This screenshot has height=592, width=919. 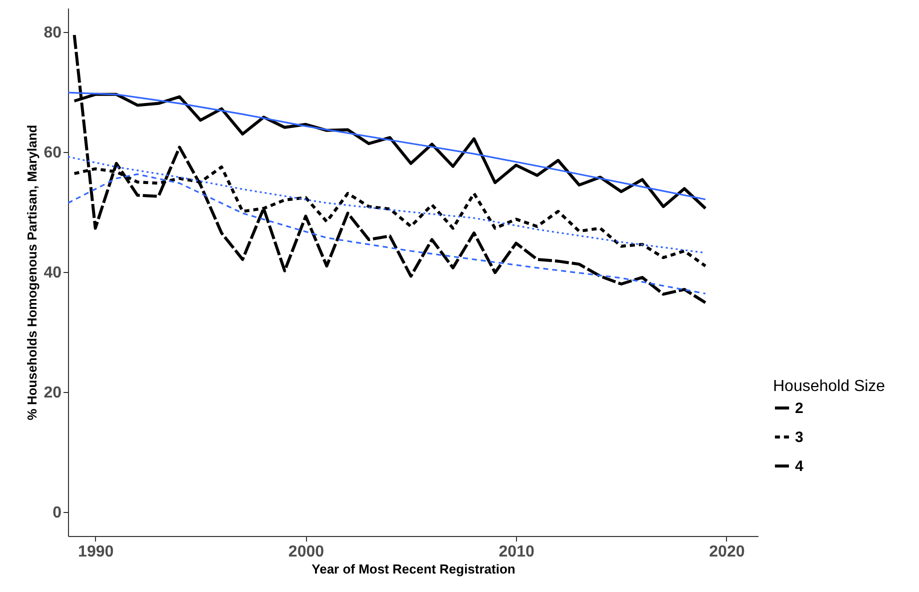 I want to click on x-tick-label: 1990, so click(x=96, y=552).